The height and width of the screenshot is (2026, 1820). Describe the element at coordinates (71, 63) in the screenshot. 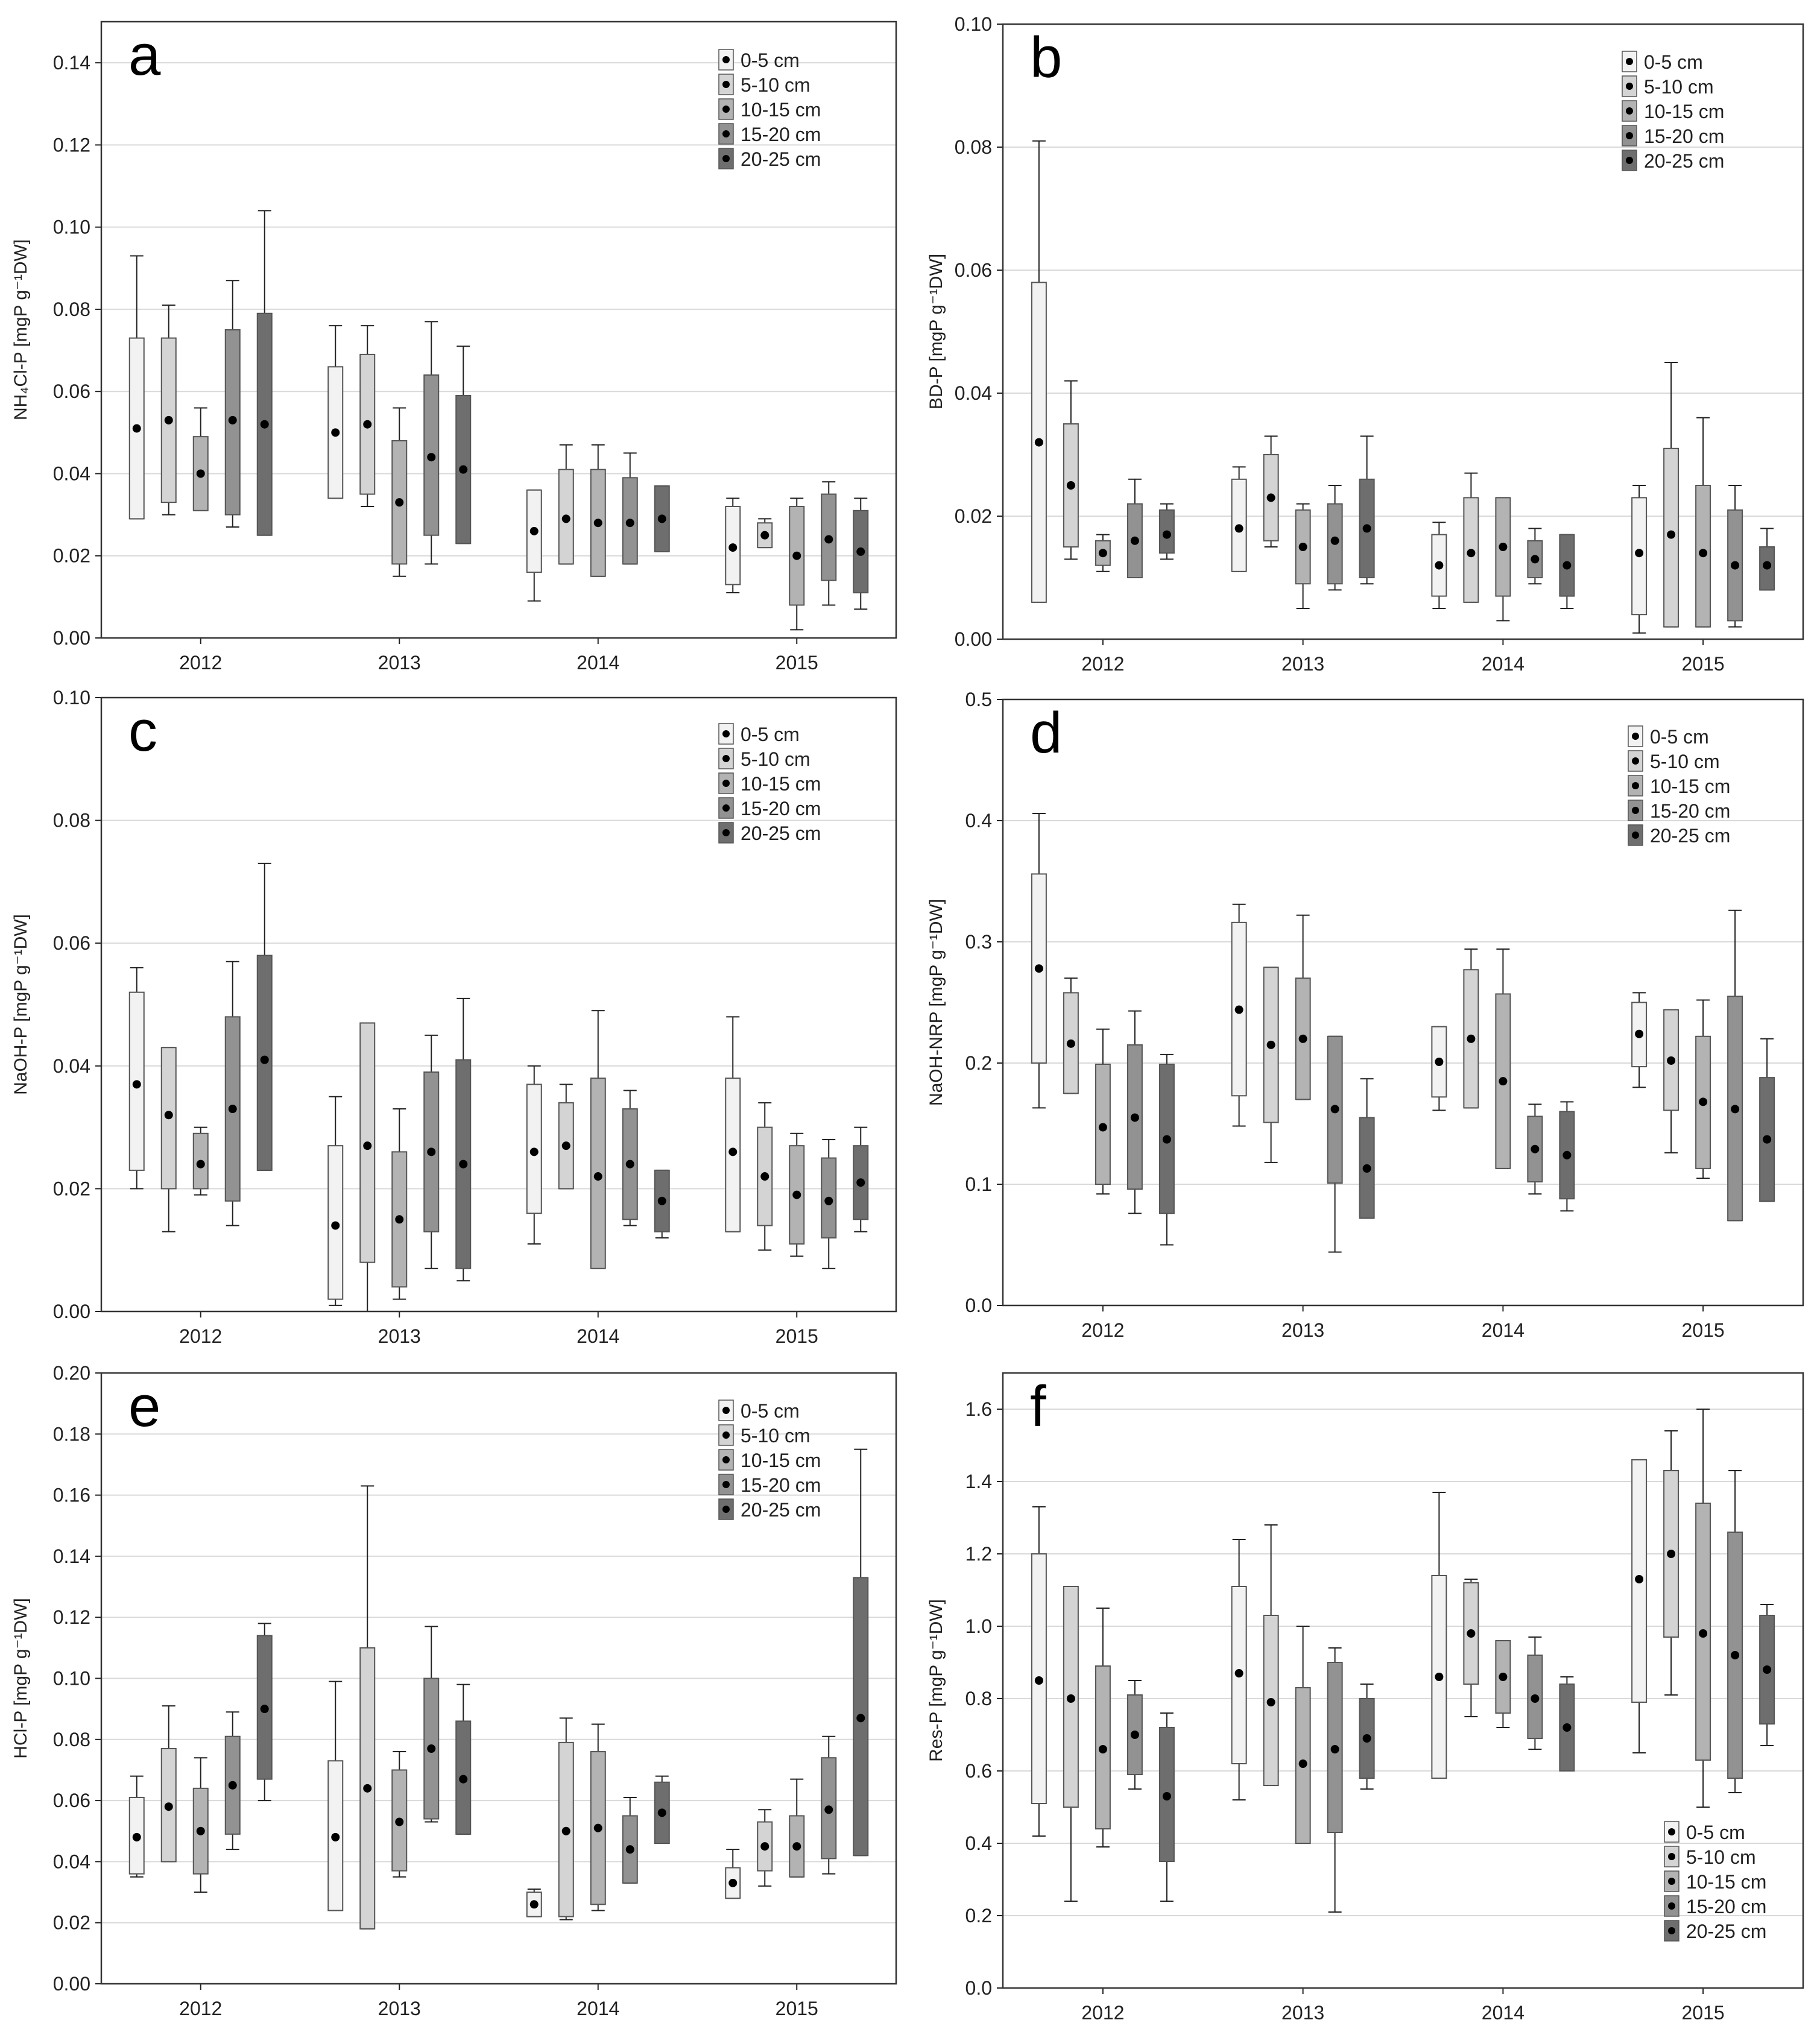

I see `y-tick-label: 0.14` at that location.